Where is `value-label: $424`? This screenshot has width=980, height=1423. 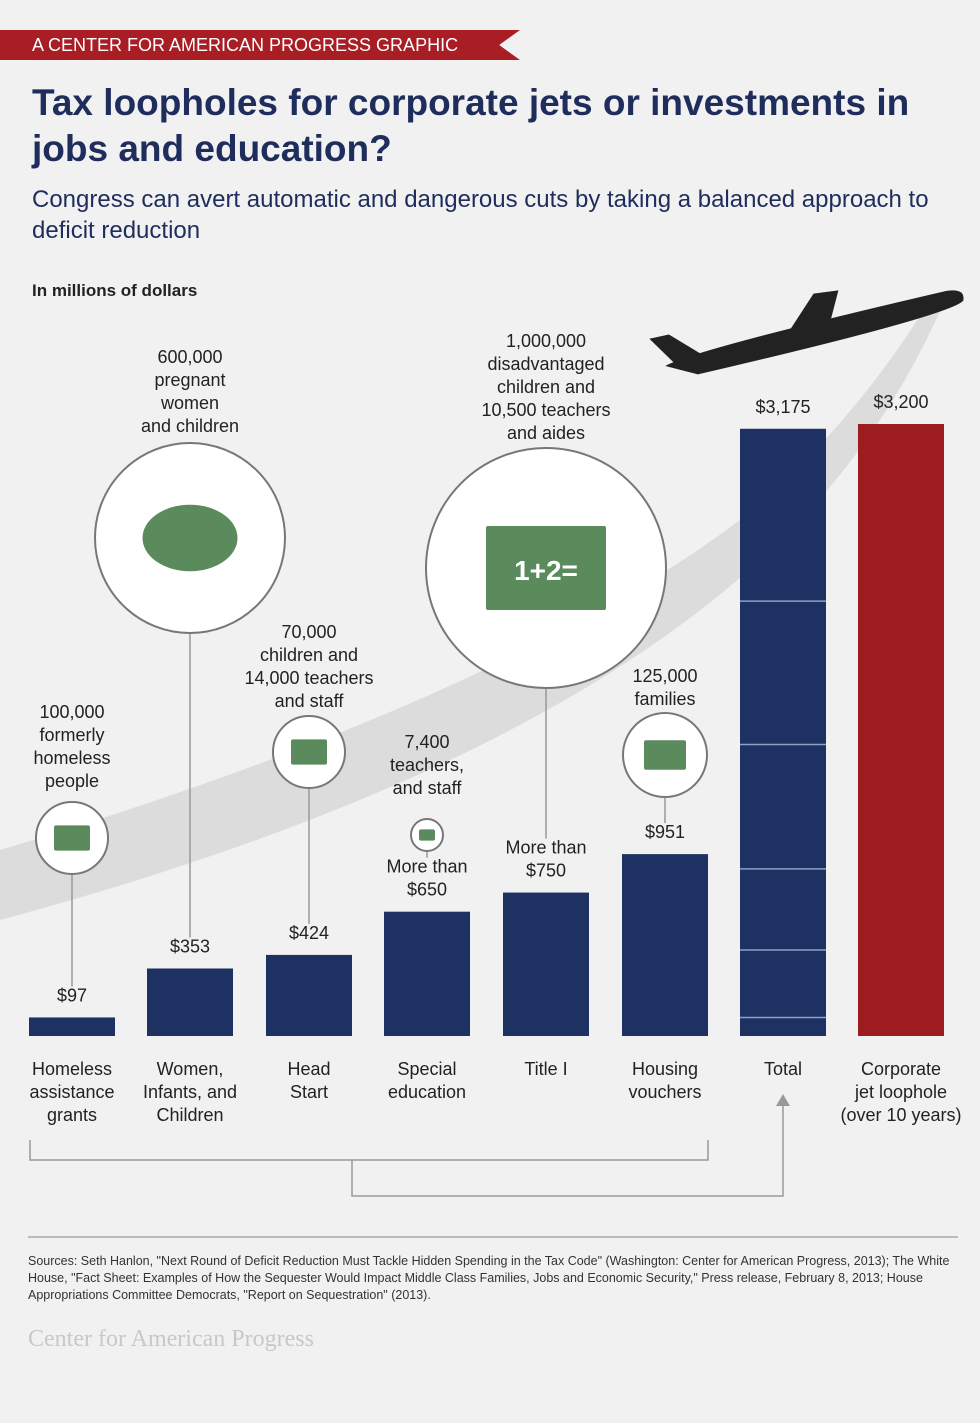
value-label: $424 is located at coordinates (309, 933).